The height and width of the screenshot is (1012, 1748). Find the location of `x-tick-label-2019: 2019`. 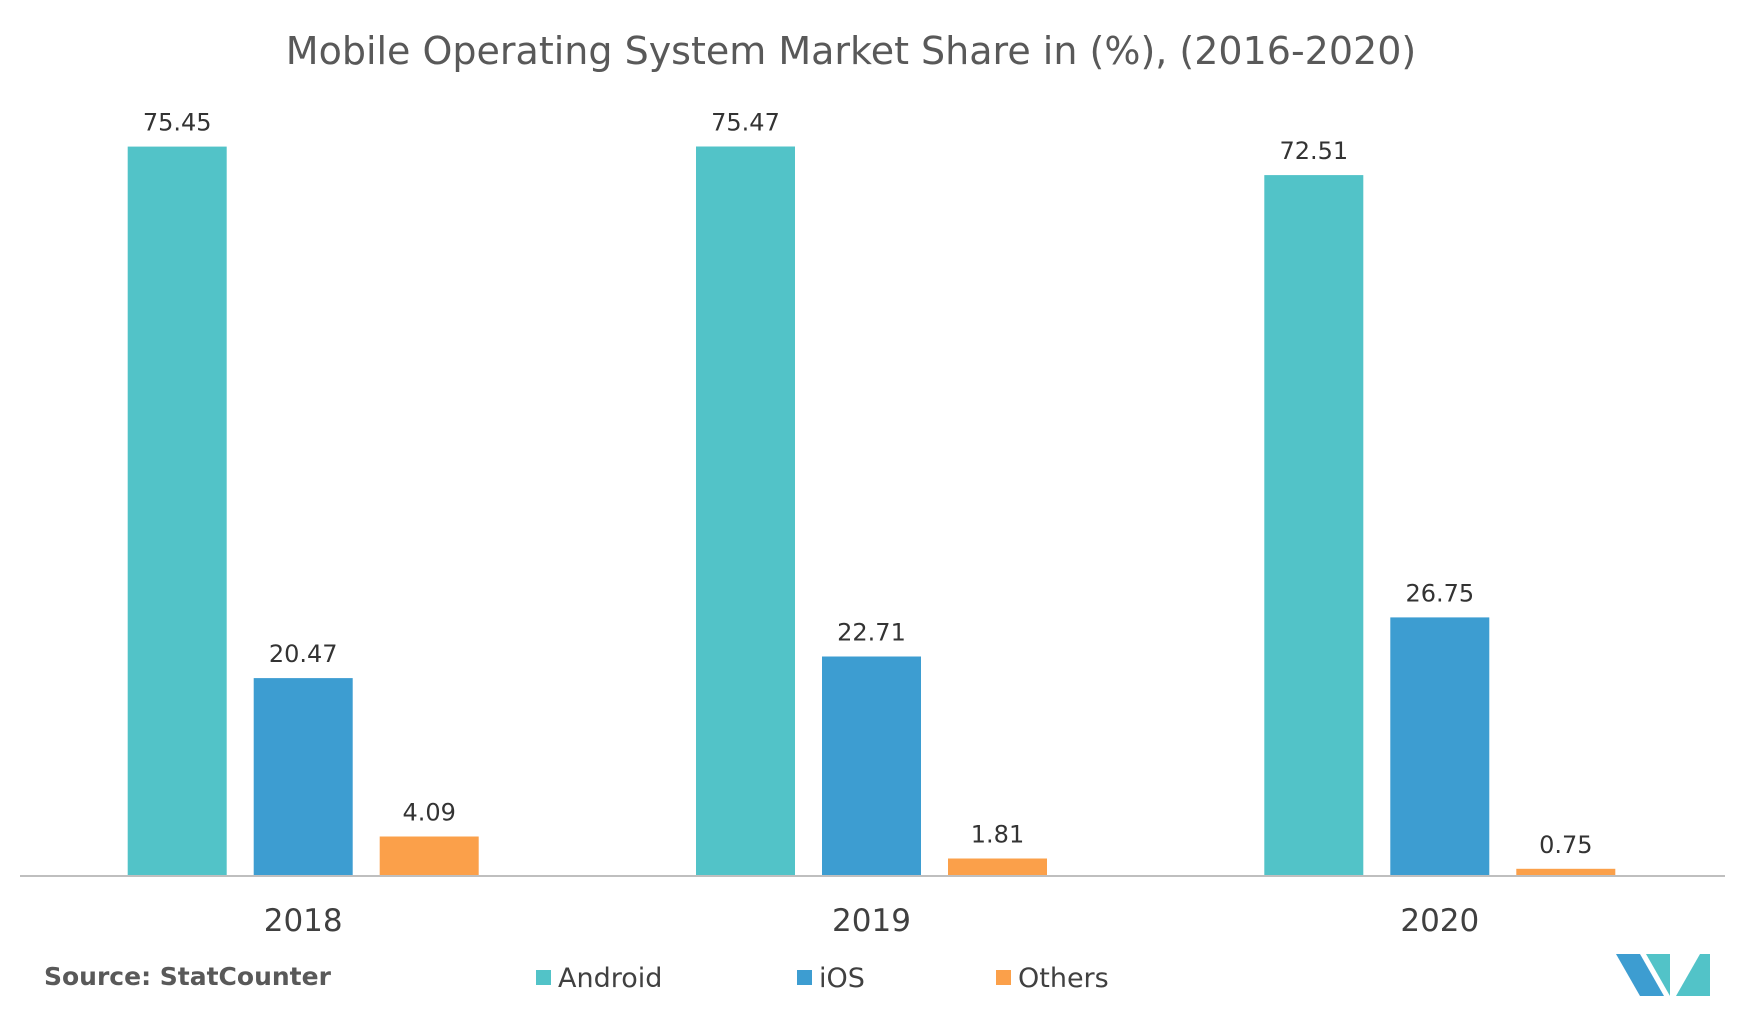

x-tick-label-2019: 2019 is located at coordinates (871, 921).